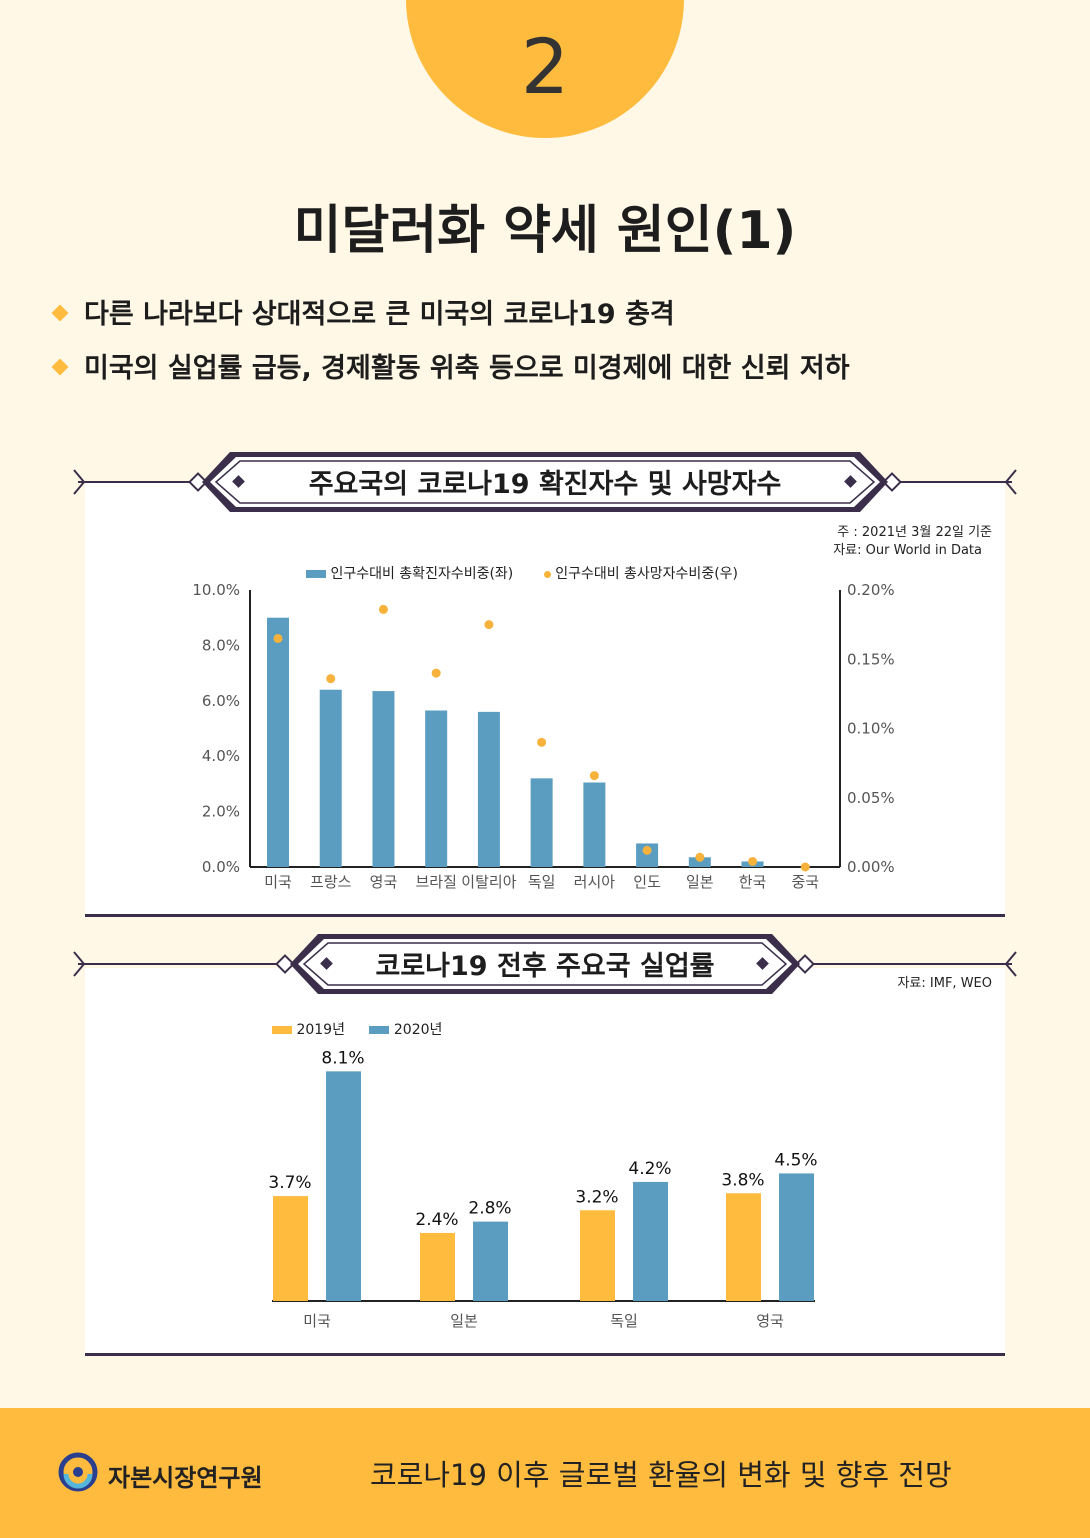 The width and height of the screenshot is (1090, 1538). I want to click on bullet-item: 미국의 실업률 급등, 경제활동 위축 등으로 미경제에 대한 신뢰 저하, so click(450, 365).